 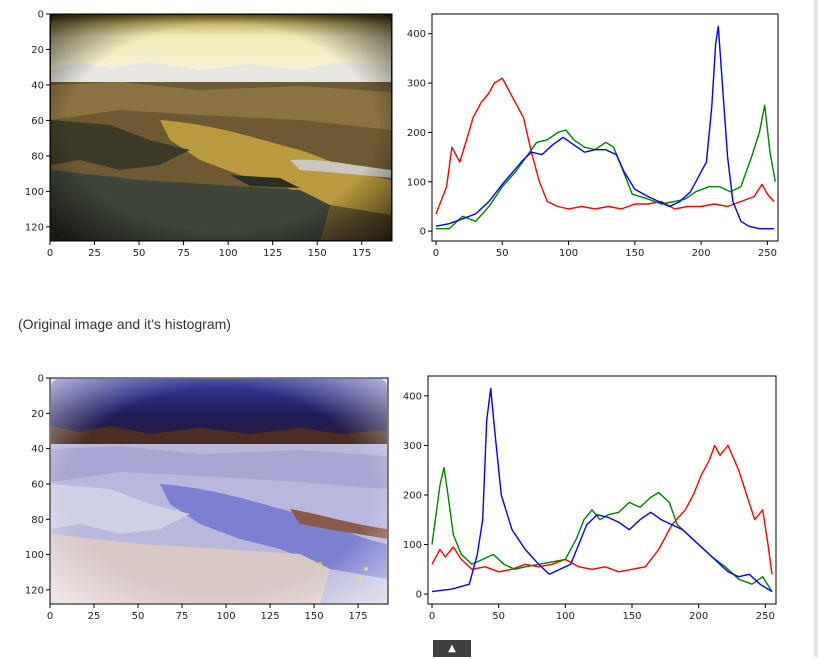 What do you see at coordinates (124, 324) in the screenshot?
I see `figure-caption: (Original image and it’s histogram)` at bounding box center [124, 324].